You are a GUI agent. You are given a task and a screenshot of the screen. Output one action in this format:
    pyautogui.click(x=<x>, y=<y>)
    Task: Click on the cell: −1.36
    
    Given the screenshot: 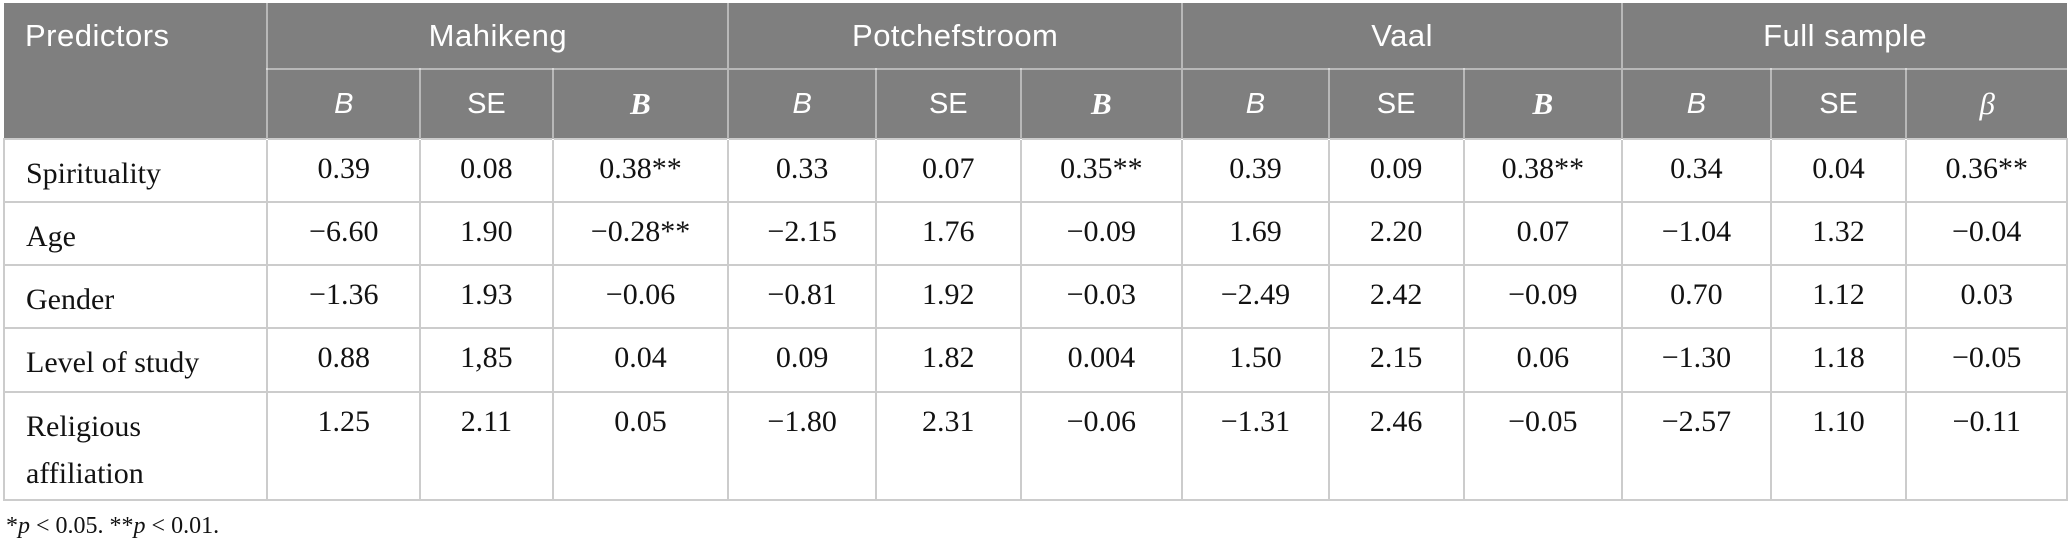 What is the action you would take?
    pyautogui.click(x=344, y=296)
    